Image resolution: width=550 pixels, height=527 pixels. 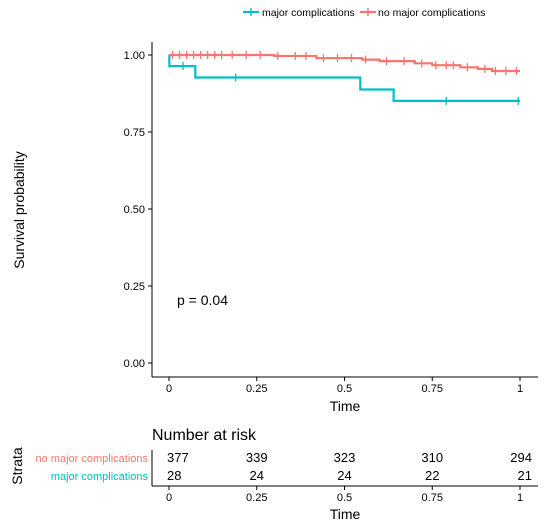 I want to click on risk-cell: 21, so click(x=525, y=475).